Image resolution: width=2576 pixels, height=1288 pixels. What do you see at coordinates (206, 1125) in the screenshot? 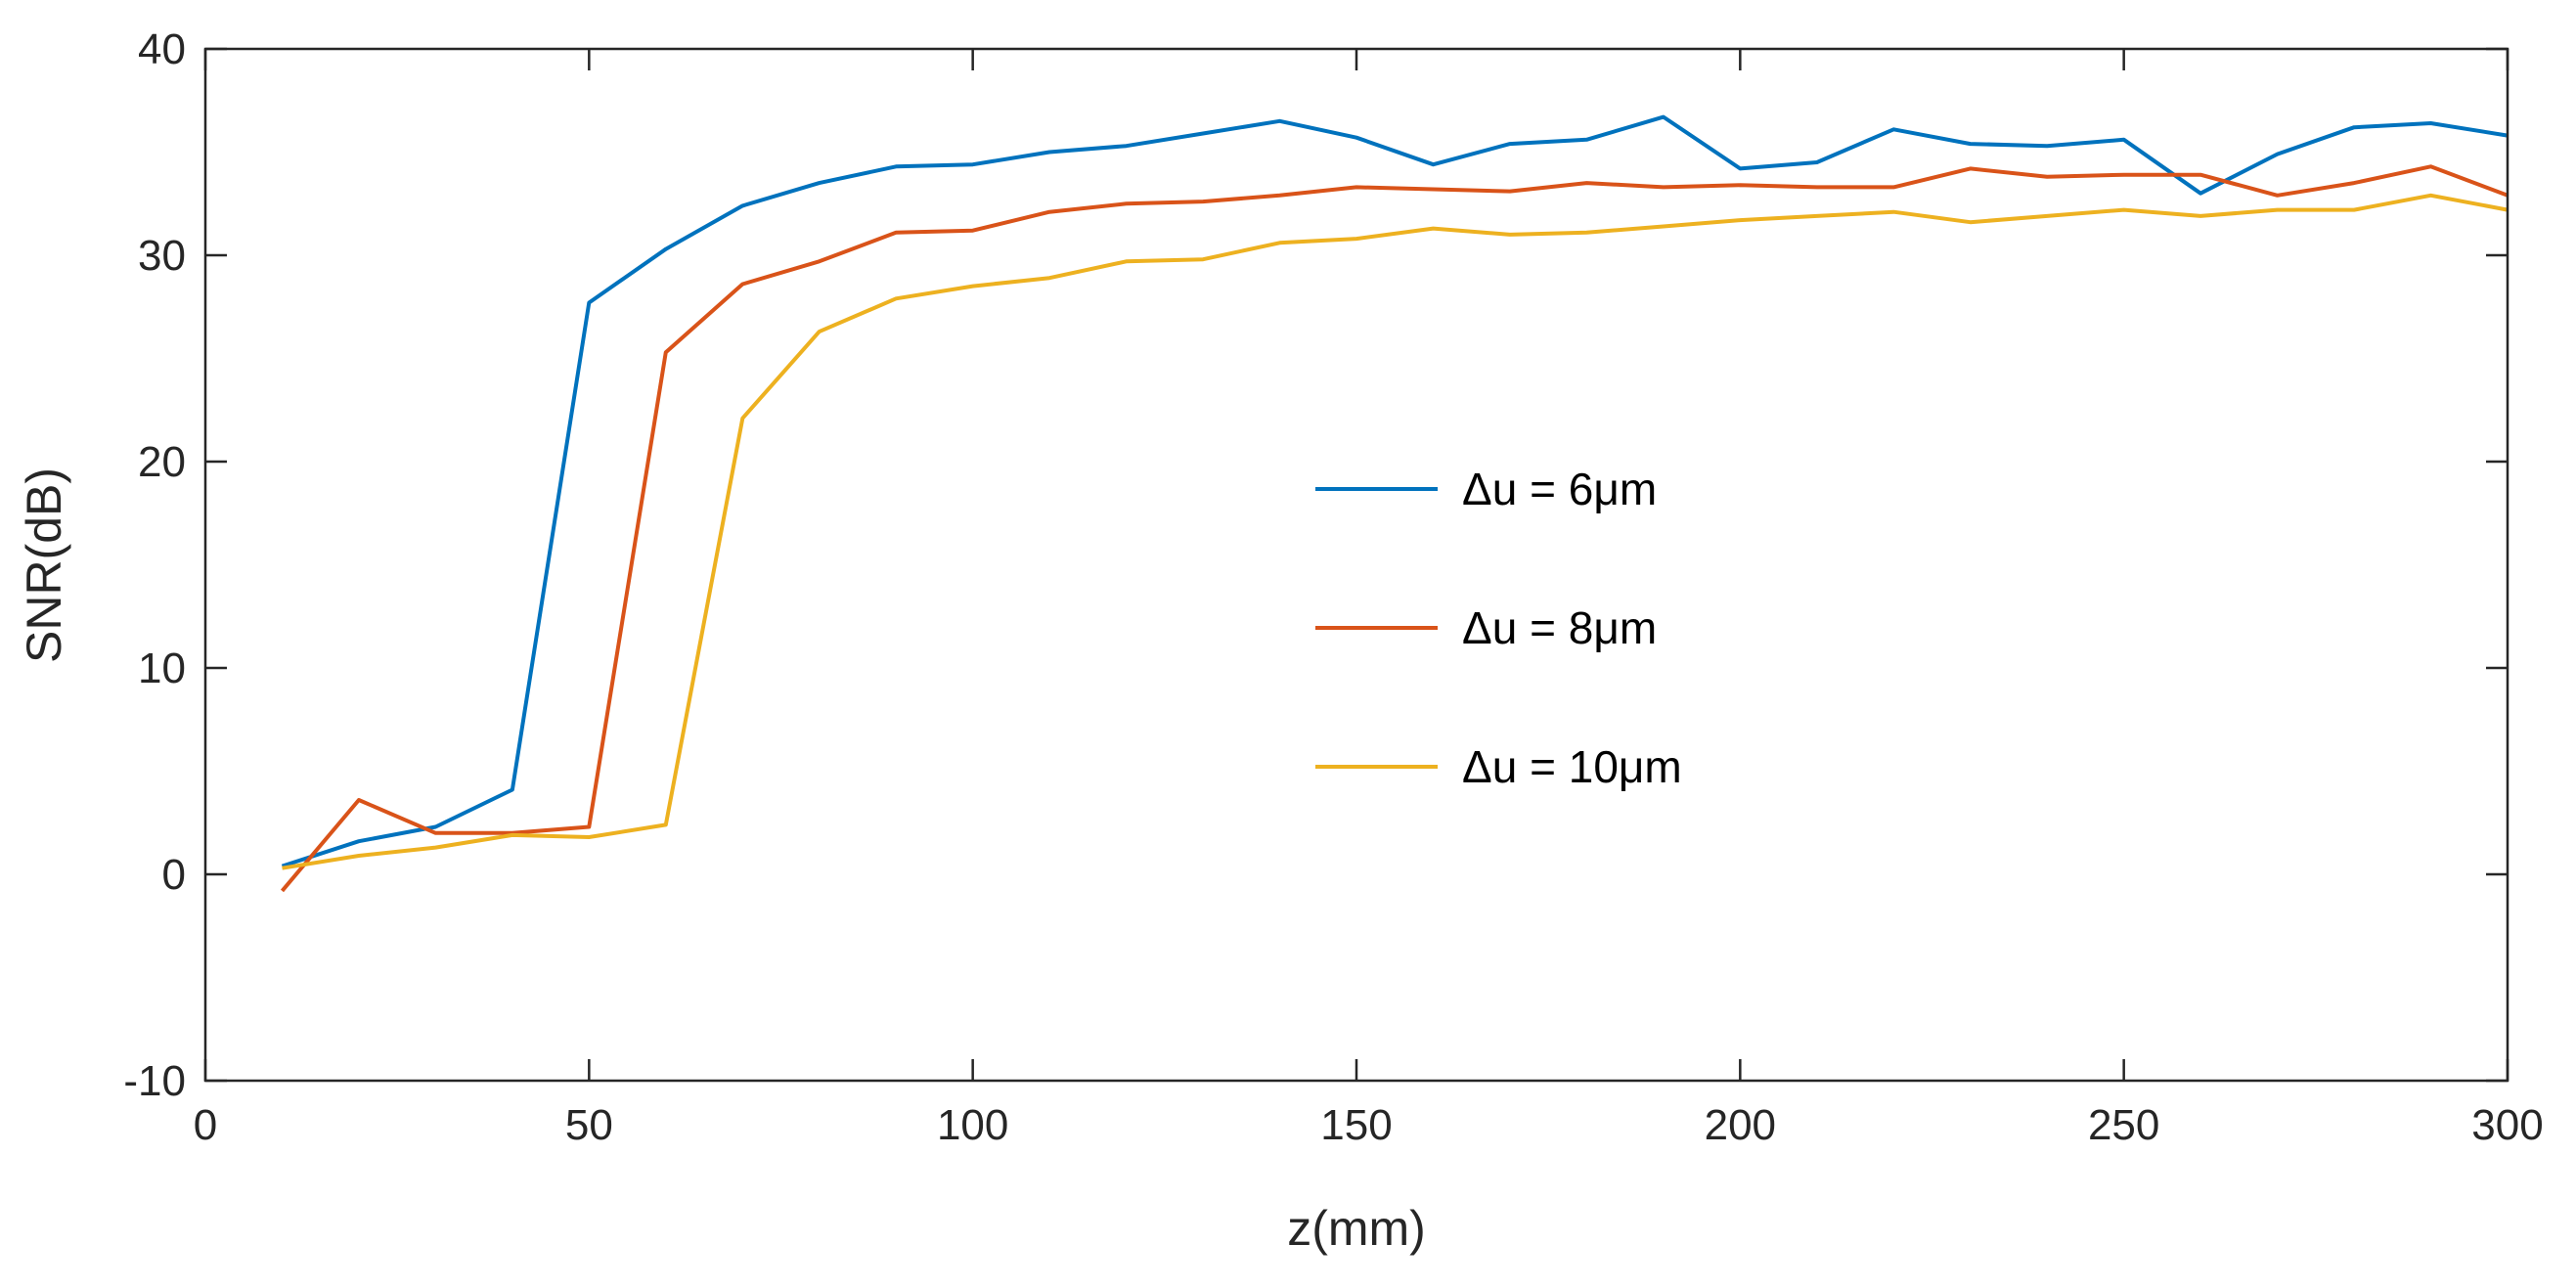
I see `x-tick-label: 0` at bounding box center [206, 1125].